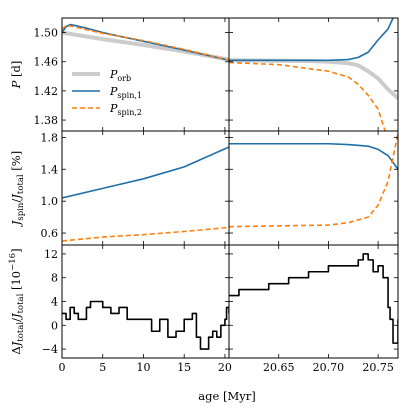 The height and width of the screenshot is (415, 415). Describe the element at coordinates (313, 79) in the screenshot. I see `series-orb-right` at that location.